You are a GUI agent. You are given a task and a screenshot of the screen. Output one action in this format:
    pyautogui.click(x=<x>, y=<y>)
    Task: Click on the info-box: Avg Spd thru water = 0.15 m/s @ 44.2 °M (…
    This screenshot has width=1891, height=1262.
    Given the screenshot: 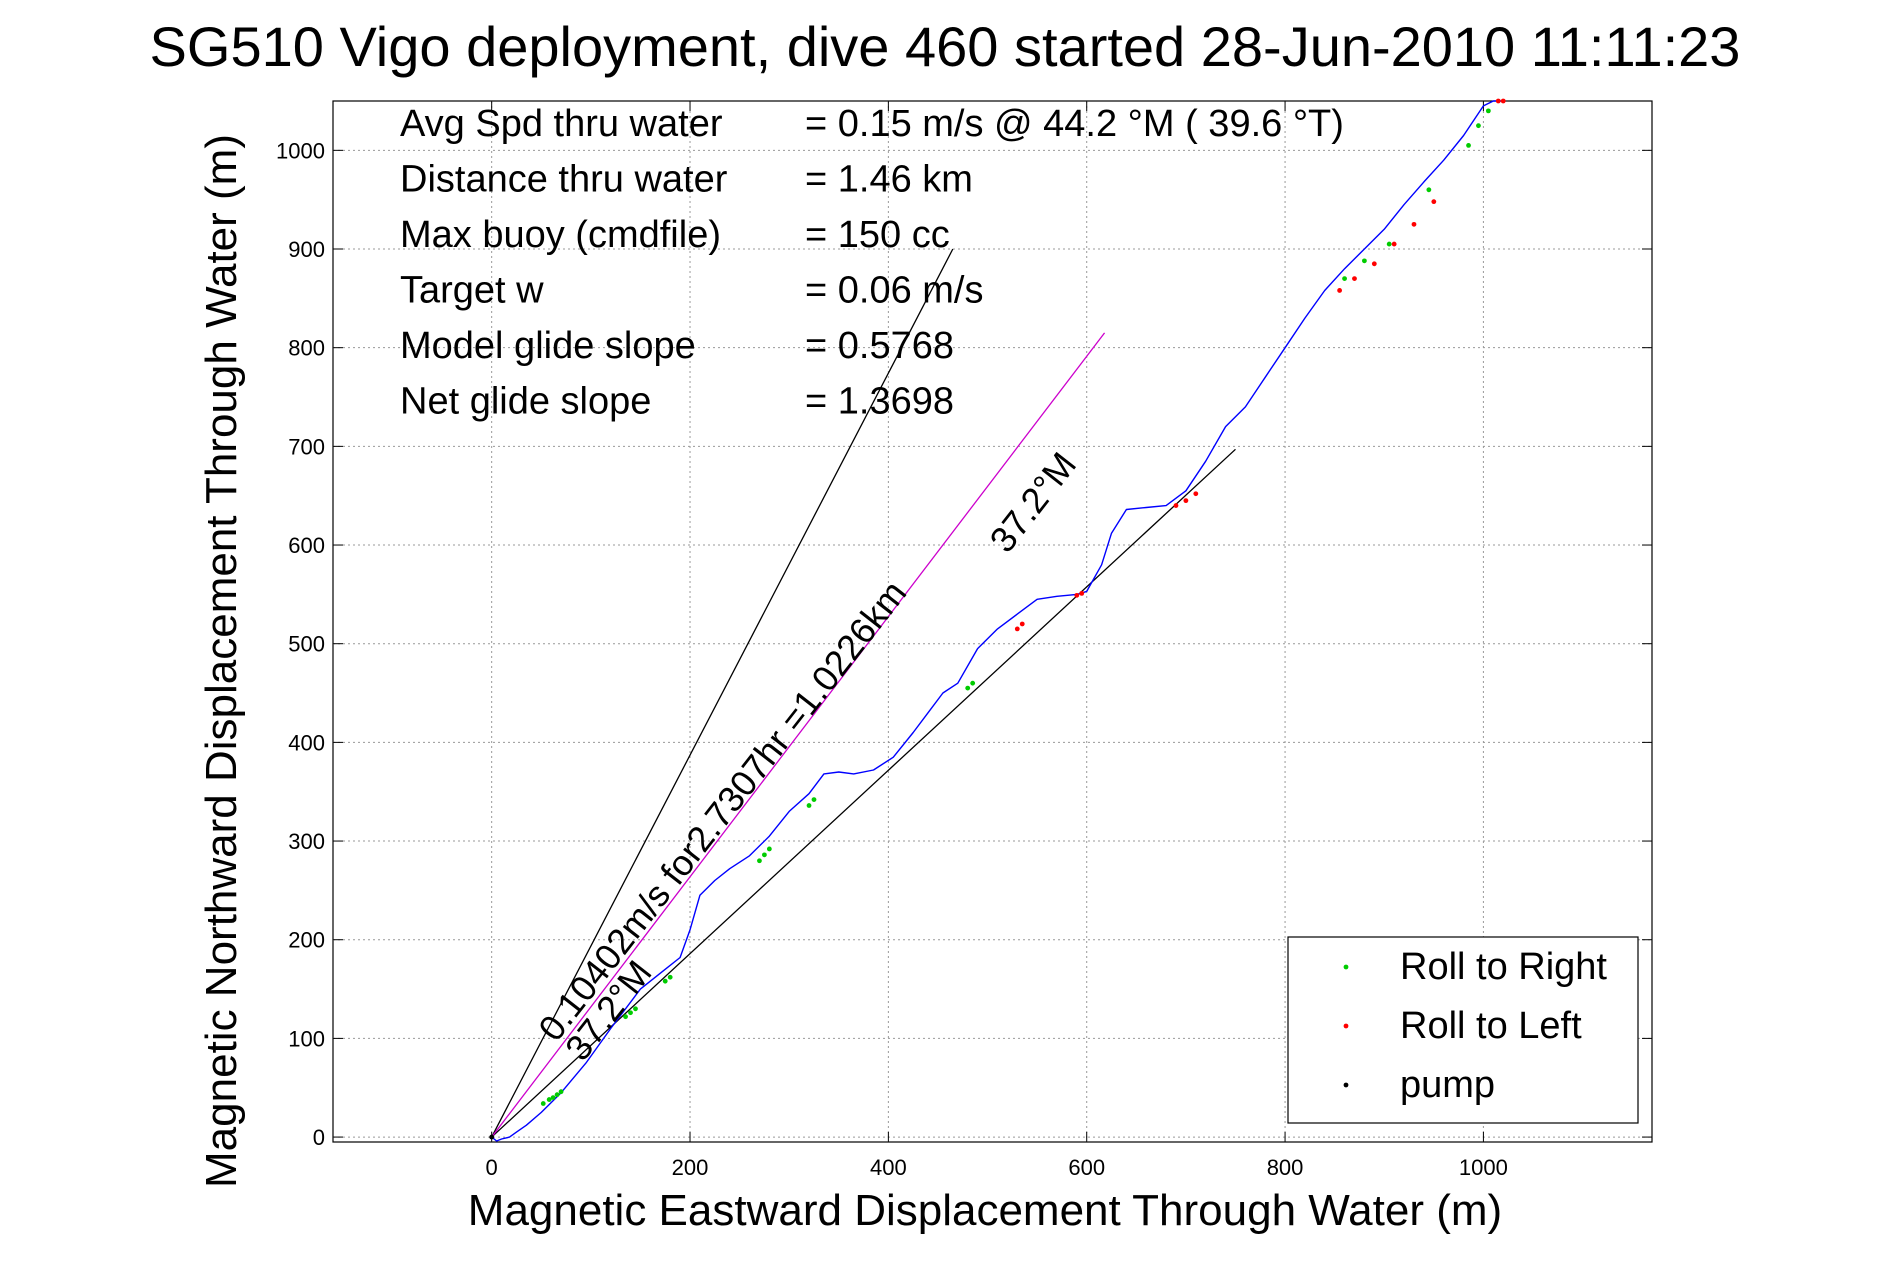 What is the action you would take?
    pyautogui.click(x=872, y=263)
    